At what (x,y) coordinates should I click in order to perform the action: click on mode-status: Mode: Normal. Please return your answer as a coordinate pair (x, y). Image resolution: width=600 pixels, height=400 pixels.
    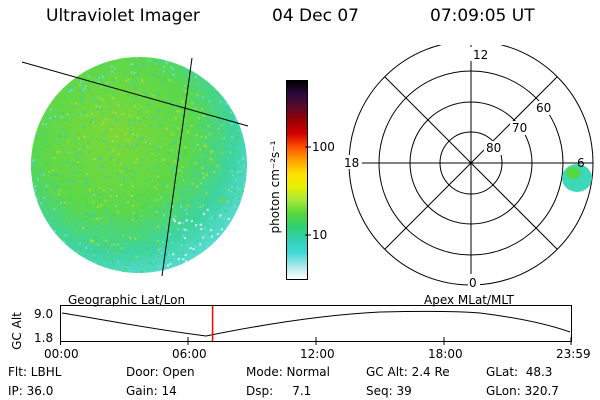
    Looking at the image, I should click on (288, 372).